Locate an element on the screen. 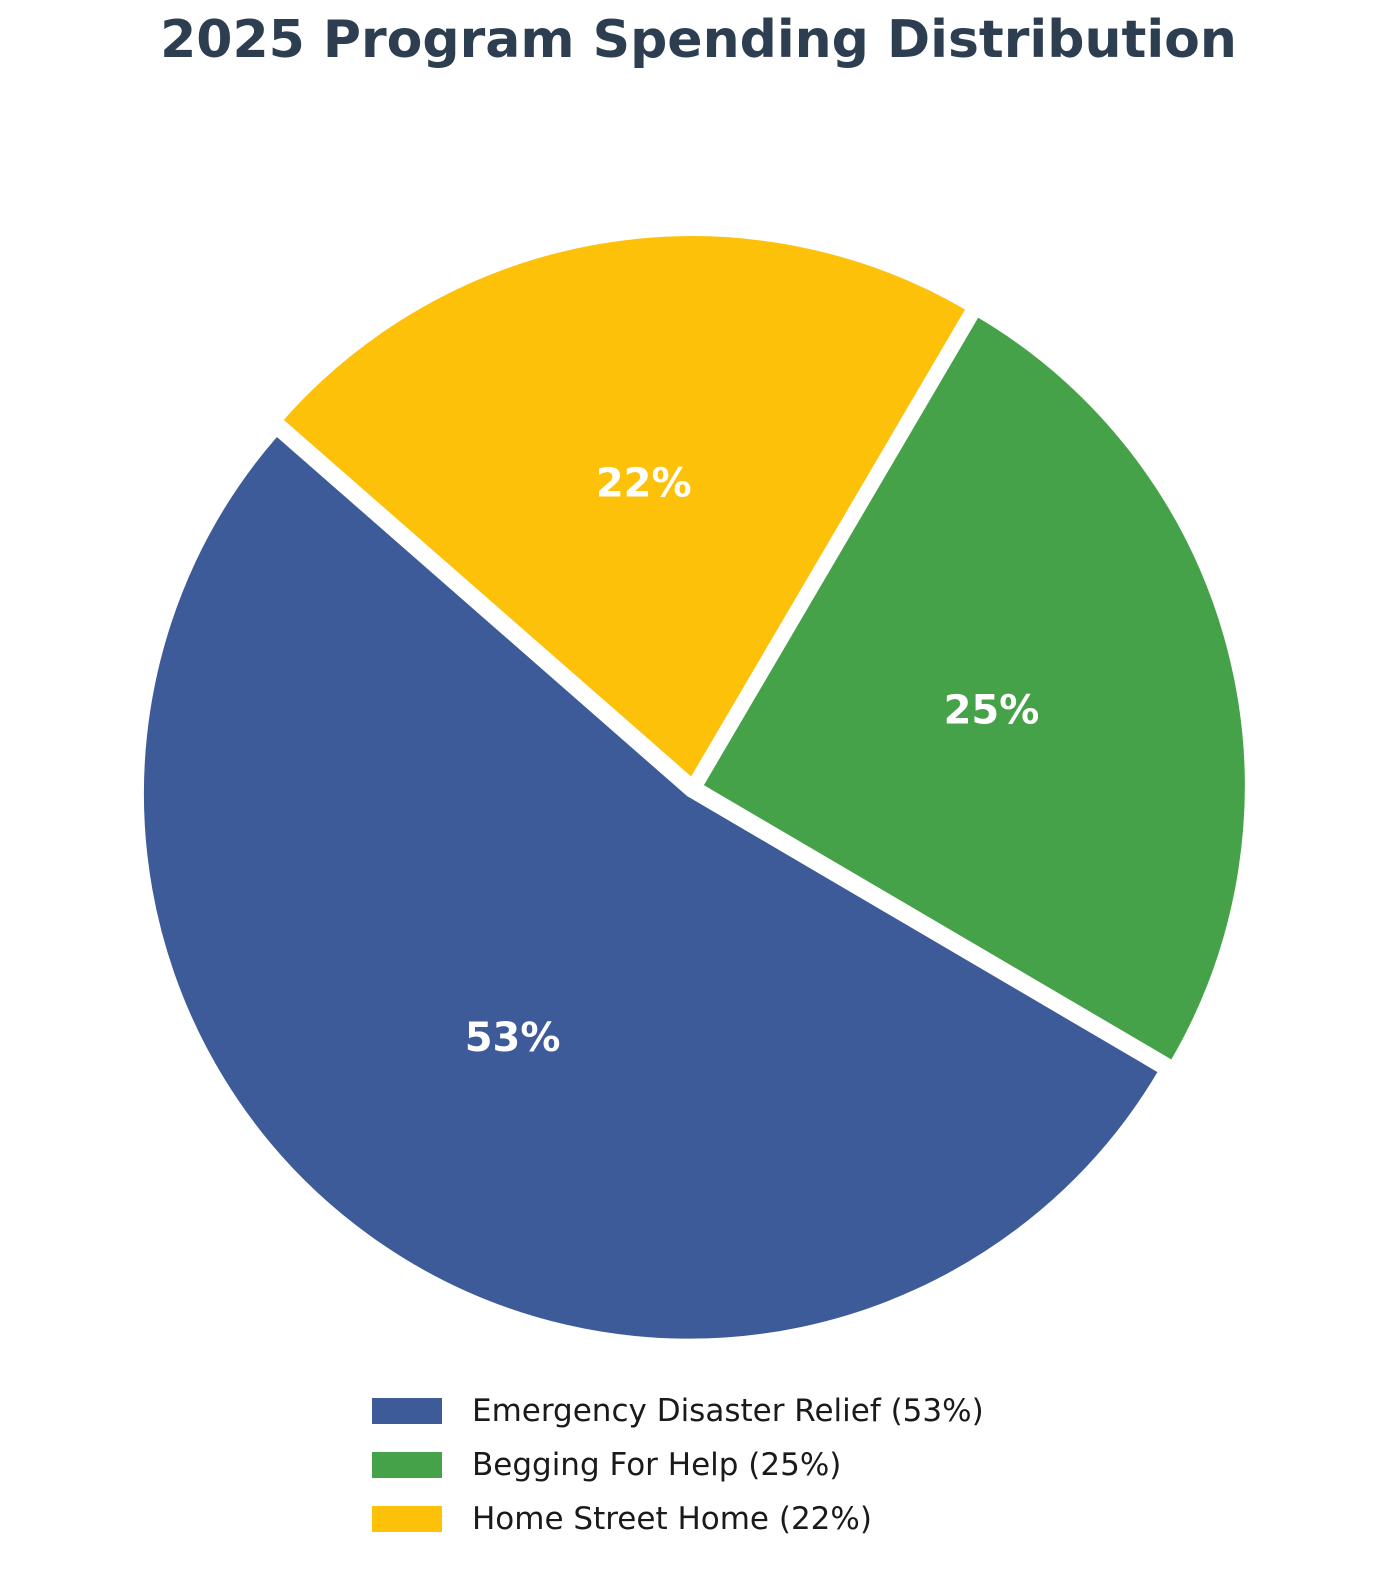 The height and width of the screenshot is (1590, 1397). slice-data-label: 22% is located at coordinates (644, 484).